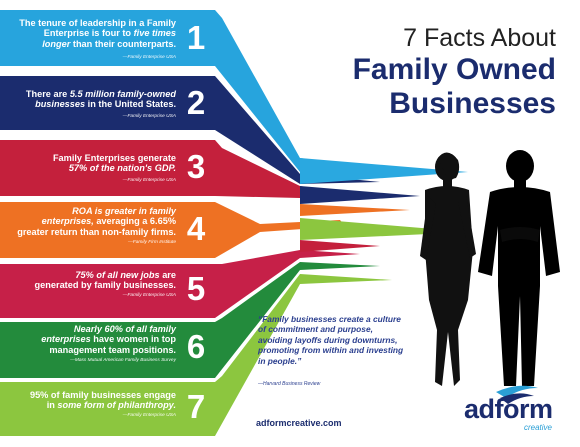 This screenshot has height=447, width=580. Describe the element at coordinates (149, 295) in the screenshot. I see `fact-5-source: —Family Enterprise USA` at that location.